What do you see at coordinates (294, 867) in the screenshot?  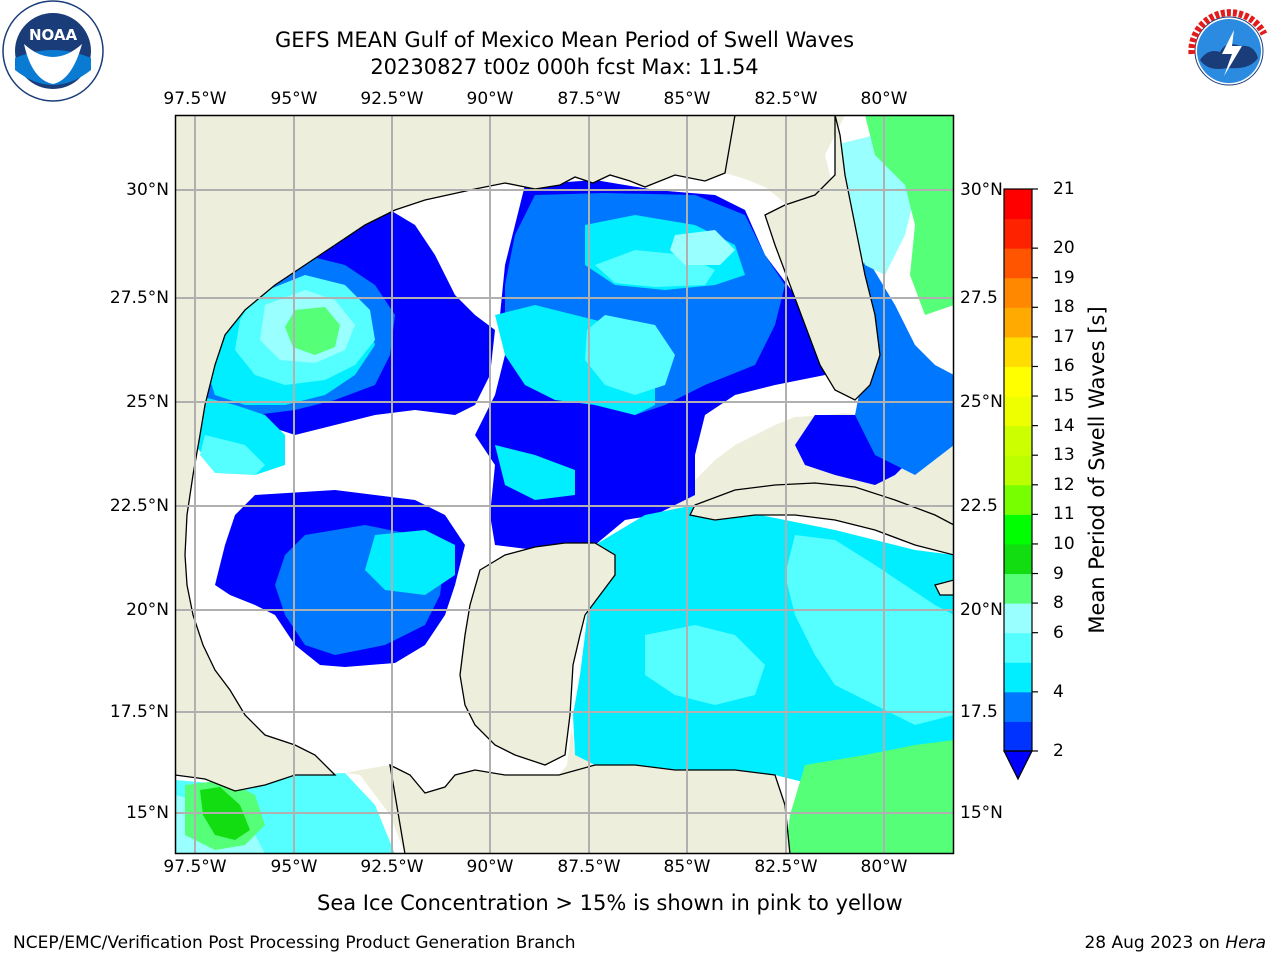 I see `lon-tick-bottom: 95°W` at bounding box center [294, 867].